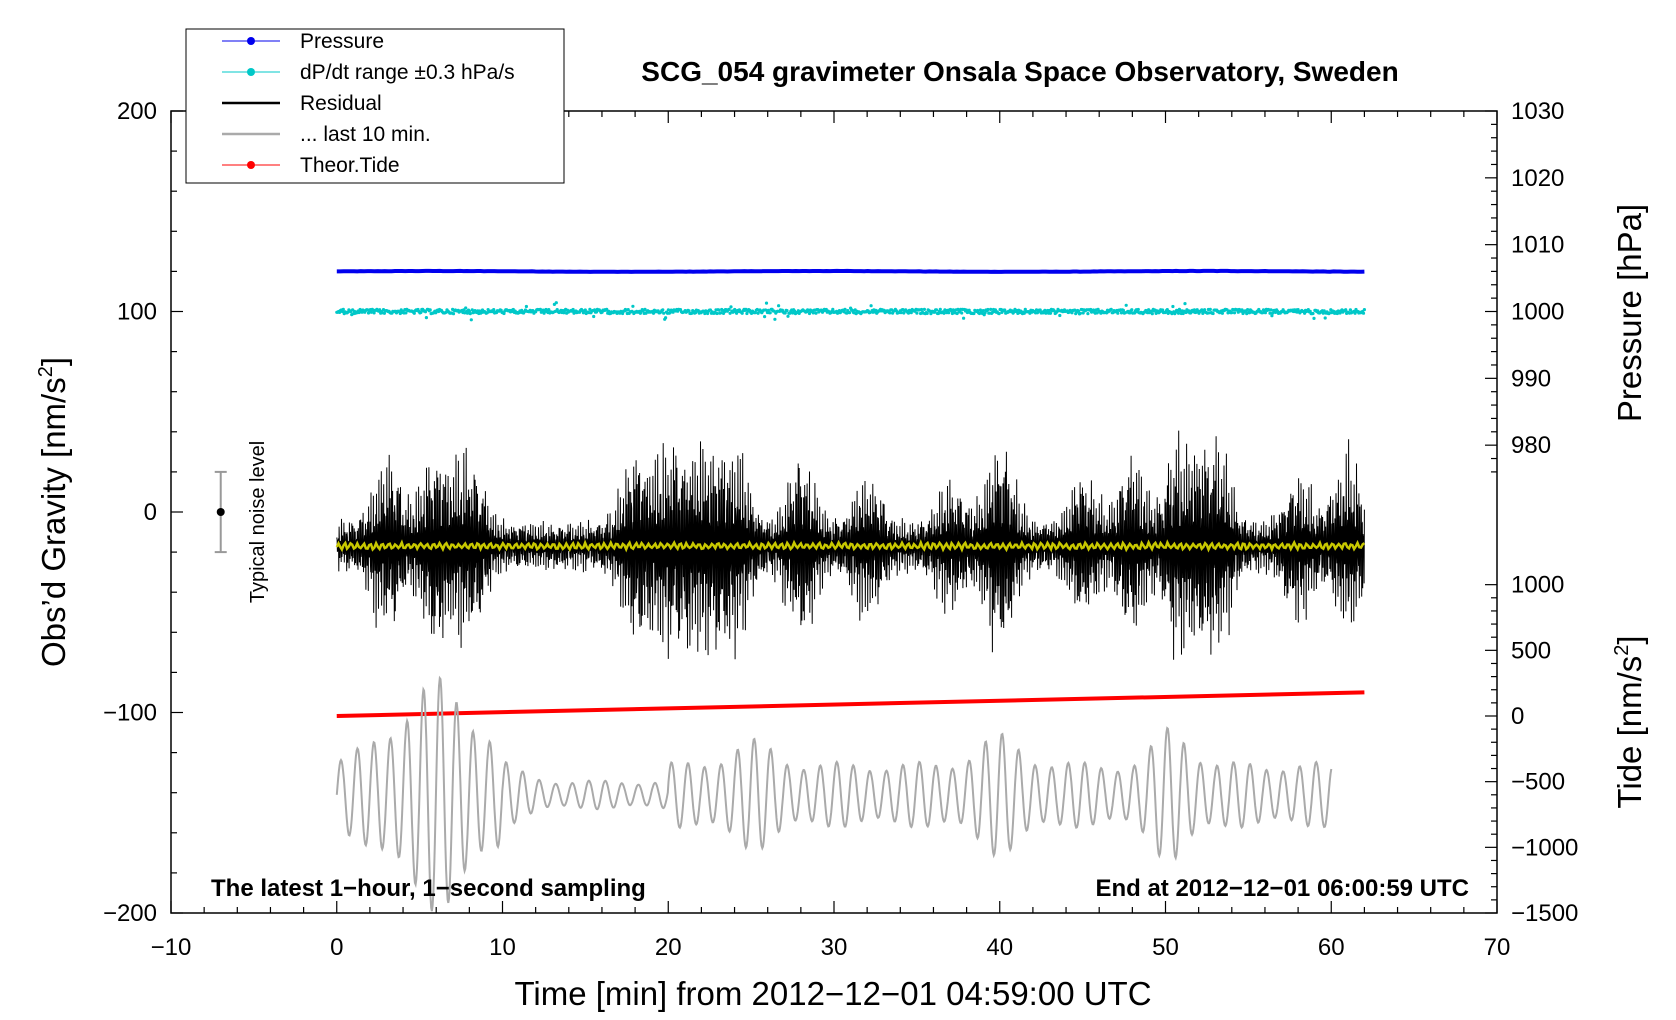  I want to click on y-tick-label: −100, so click(130, 713).